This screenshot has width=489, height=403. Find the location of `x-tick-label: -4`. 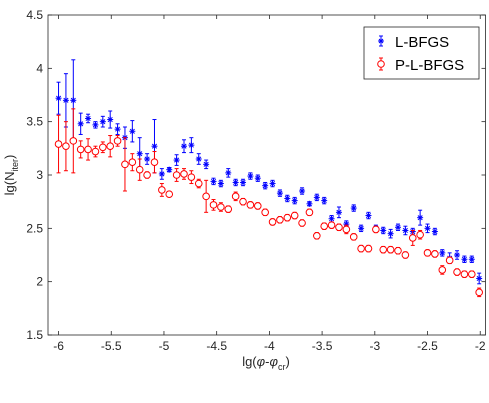

x-tick-label: -4 is located at coordinates (269, 346).